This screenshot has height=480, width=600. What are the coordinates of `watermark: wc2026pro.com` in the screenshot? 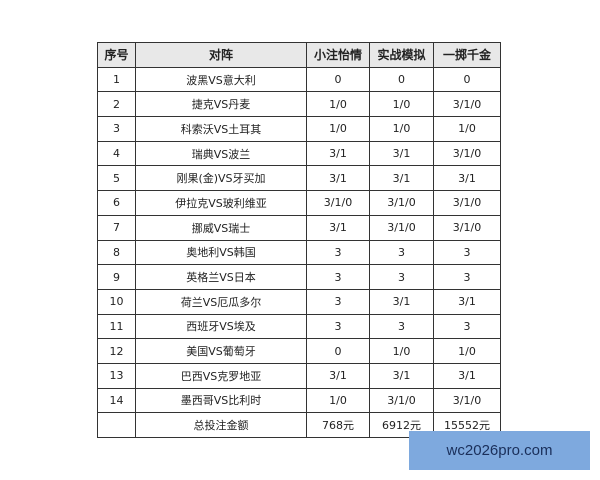 It's located at (499, 450).